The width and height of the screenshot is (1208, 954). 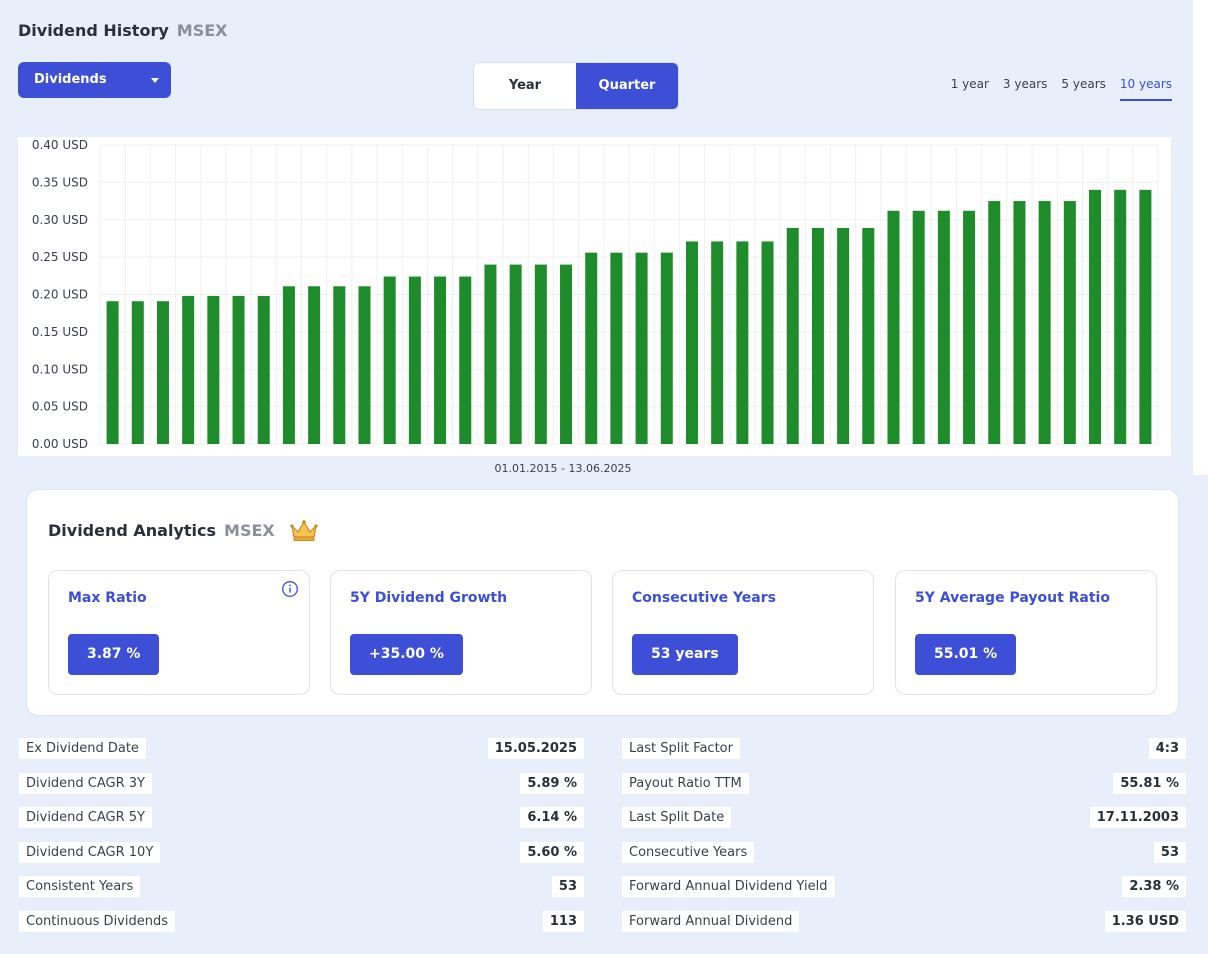 I want to click on time-range-tabs: 1 year 3 years 5 years 10 years, so click(x=1061, y=89).